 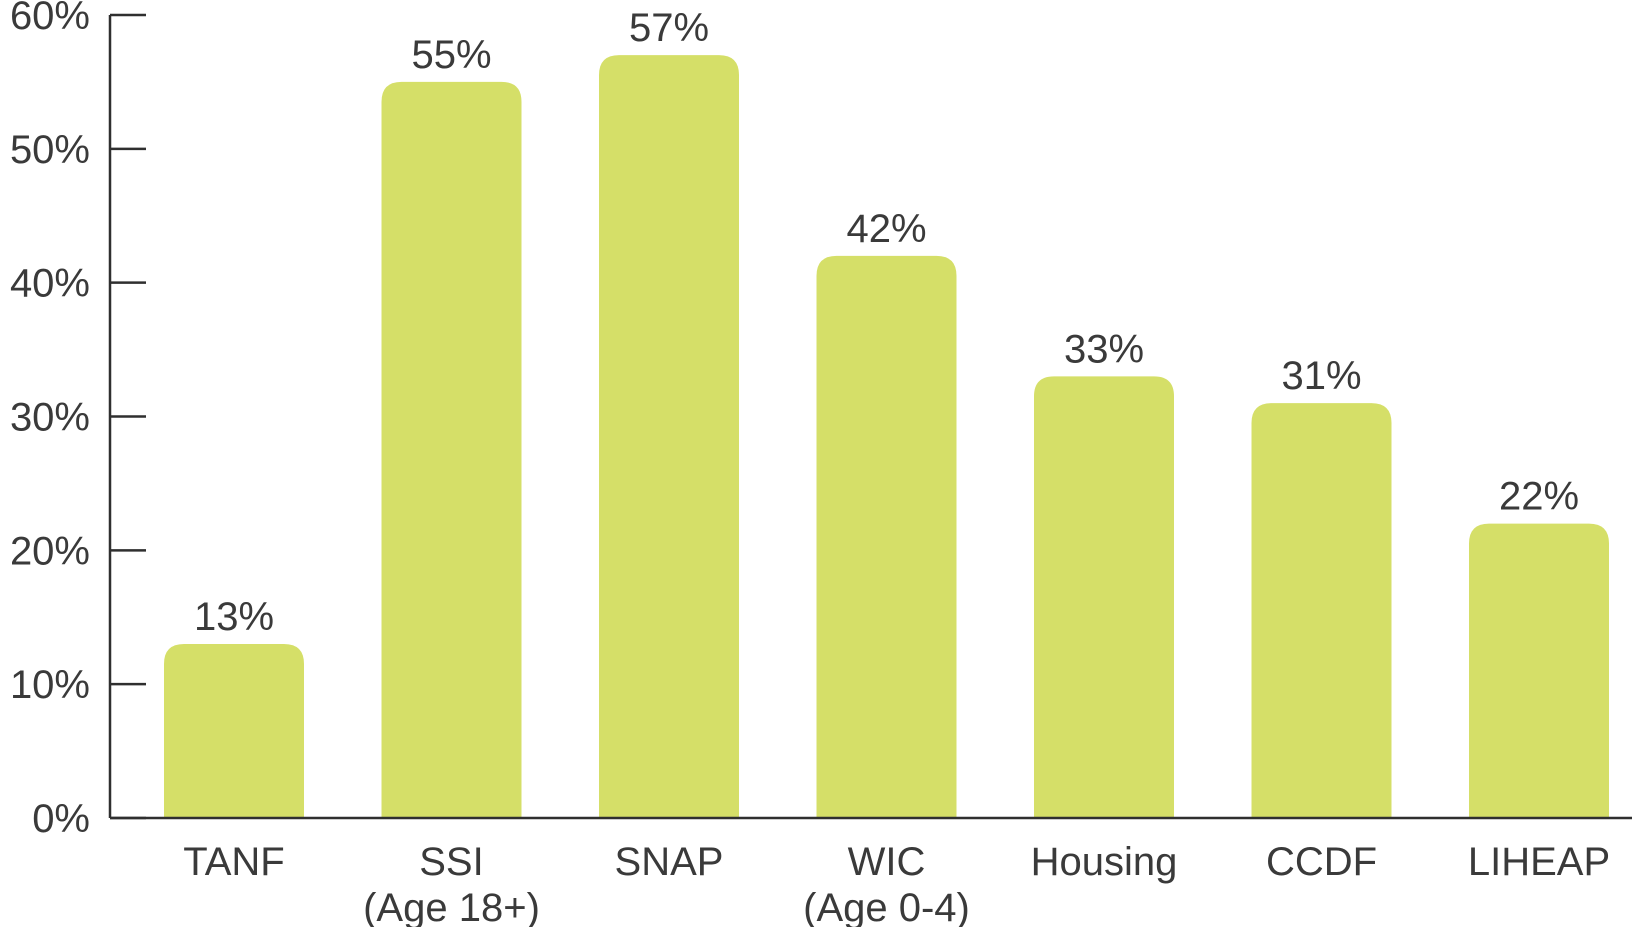 What do you see at coordinates (1539, 497) in the screenshot?
I see `data-label: 22%` at bounding box center [1539, 497].